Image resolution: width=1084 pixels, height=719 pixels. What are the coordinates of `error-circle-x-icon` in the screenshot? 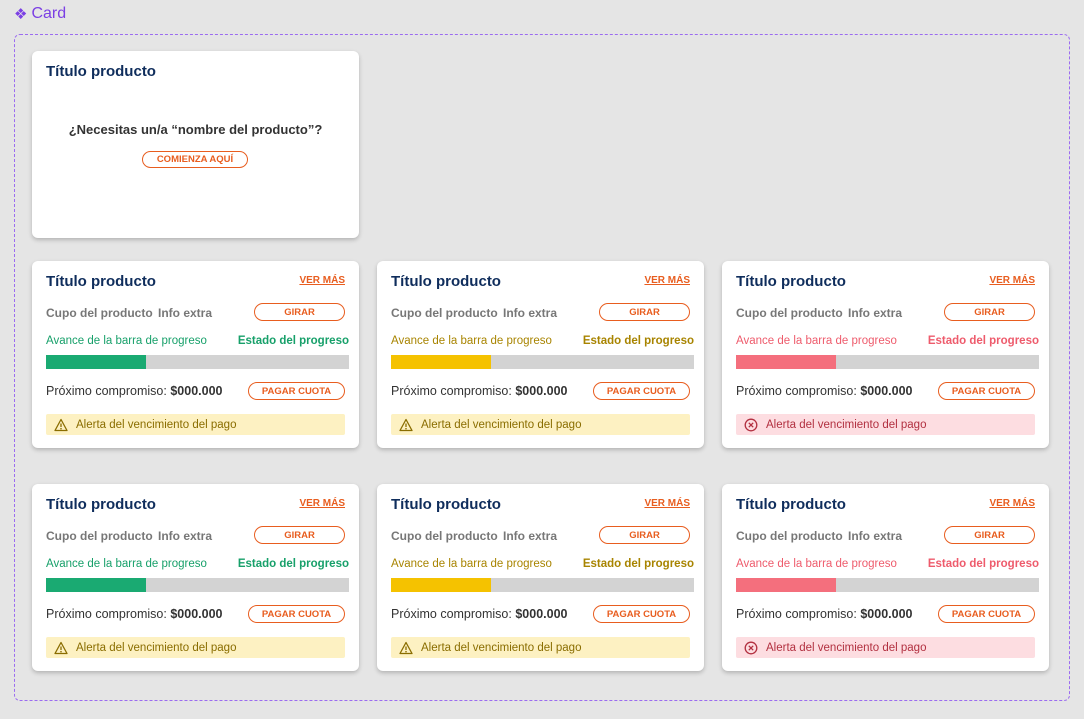 It's located at (751, 425).